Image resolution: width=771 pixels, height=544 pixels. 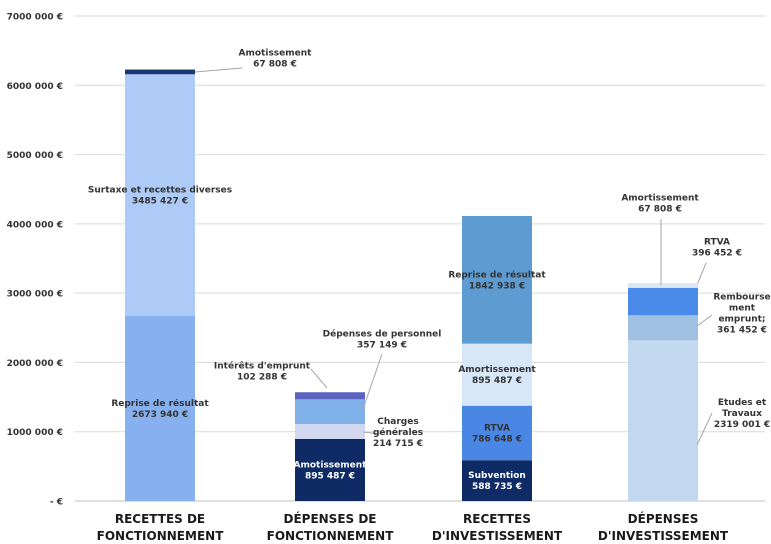 What do you see at coordinates (35, 364) in the screenshot?
I see `y-tick-label: 2000 000 €` at bounding box center [35, 364].